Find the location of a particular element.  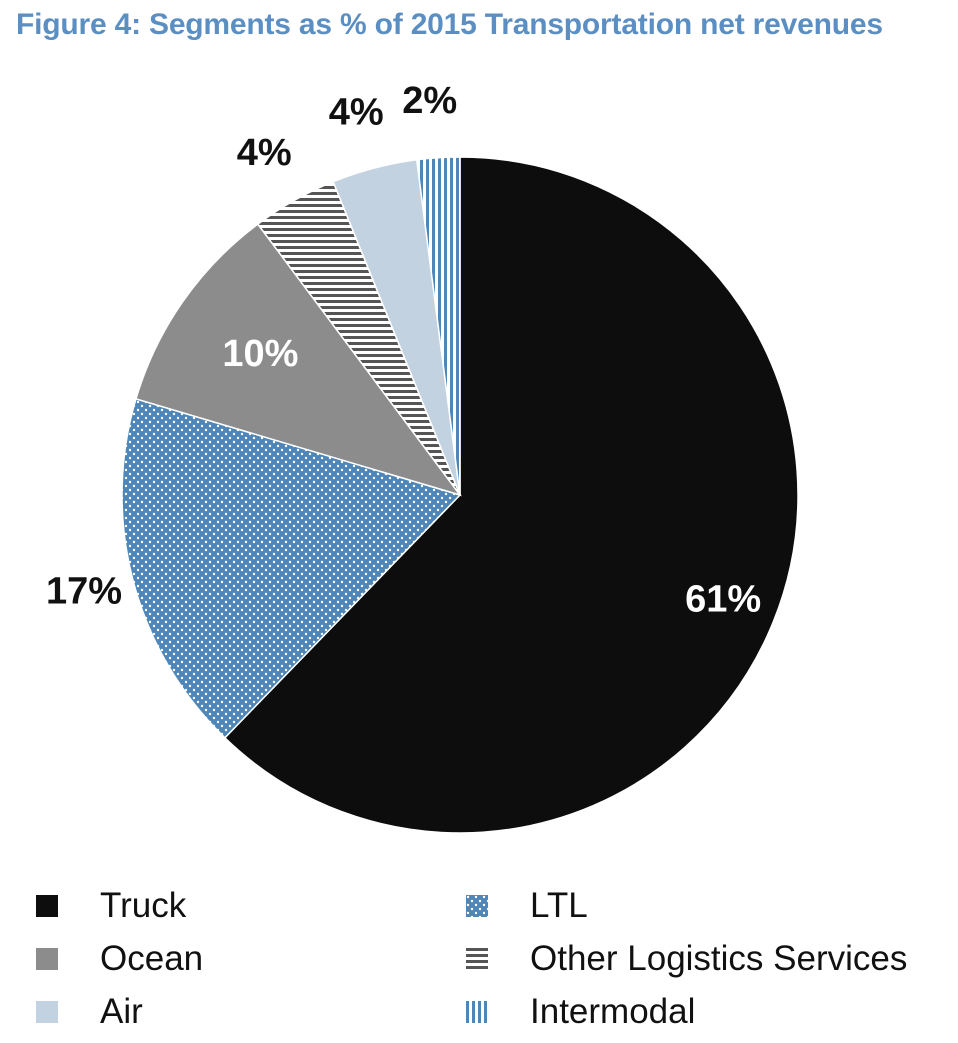

legend-label: Air is located at coordinates (121, 1011).